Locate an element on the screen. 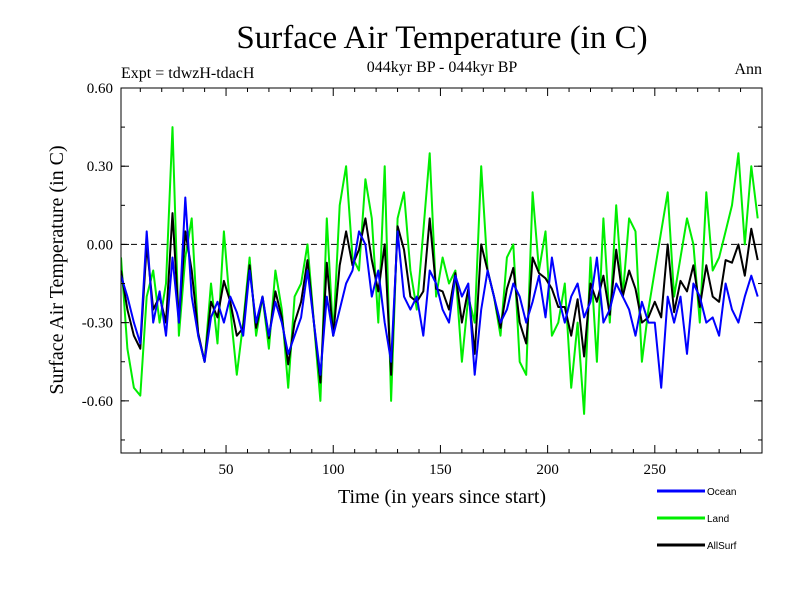  chart-subtitle: 044kyr BP - 044kyr BP is located at coordinates (442, 67).